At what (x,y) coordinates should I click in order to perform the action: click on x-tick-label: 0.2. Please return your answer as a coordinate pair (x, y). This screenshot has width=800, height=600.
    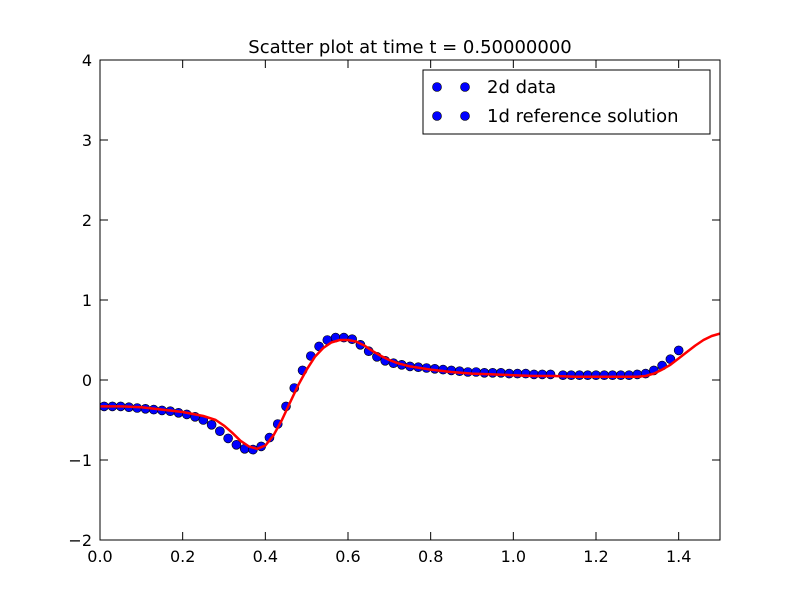
    Looking at the image, I should click on (182, 556).